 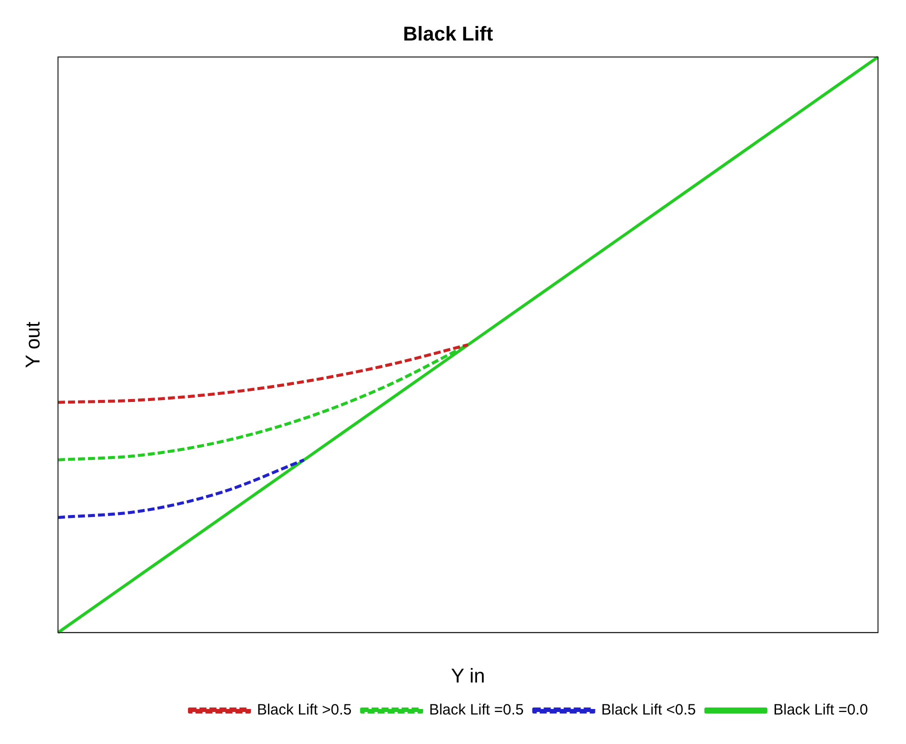 What do you see at coordinates (648, 710) in the screenshot?
I see `legend-label: Black Lift <0.5` at bounding box center [648, 710].